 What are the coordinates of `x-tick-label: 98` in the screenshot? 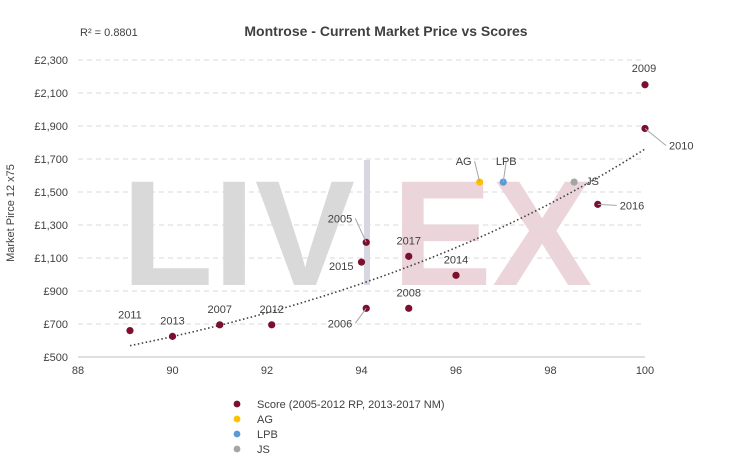 It's located at (550, 371).